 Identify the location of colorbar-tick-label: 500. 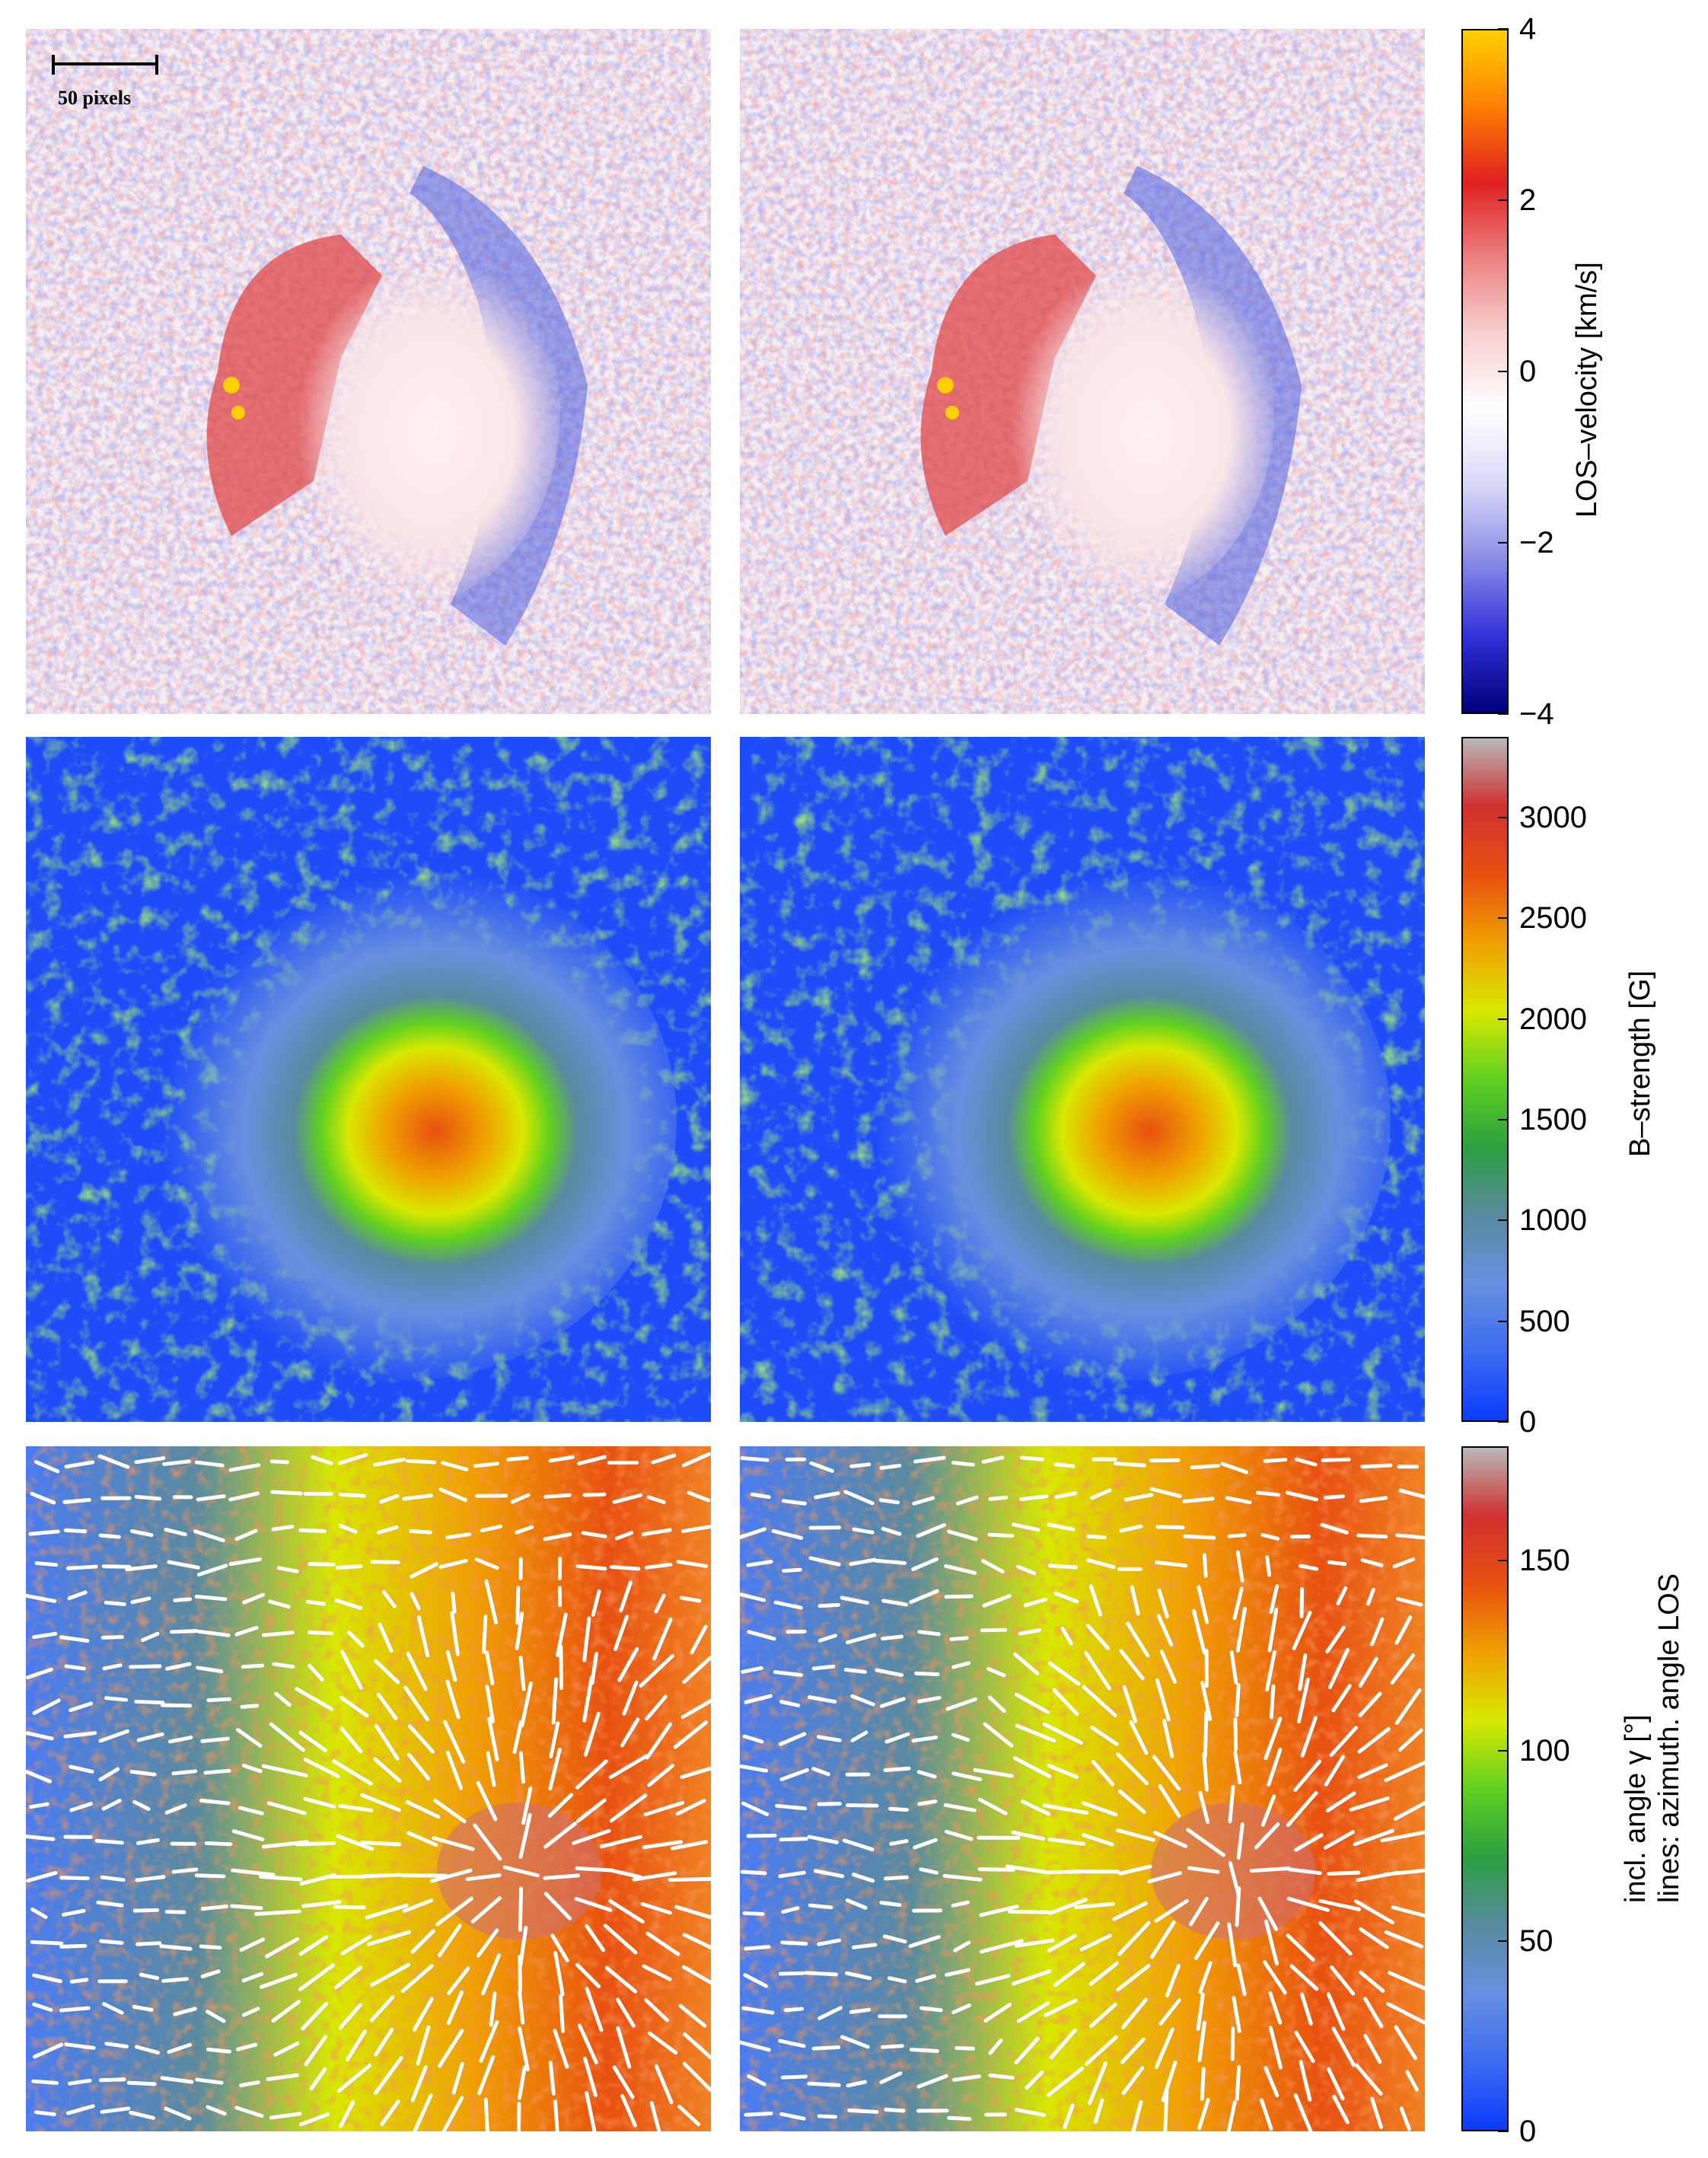
(1544, 1321).